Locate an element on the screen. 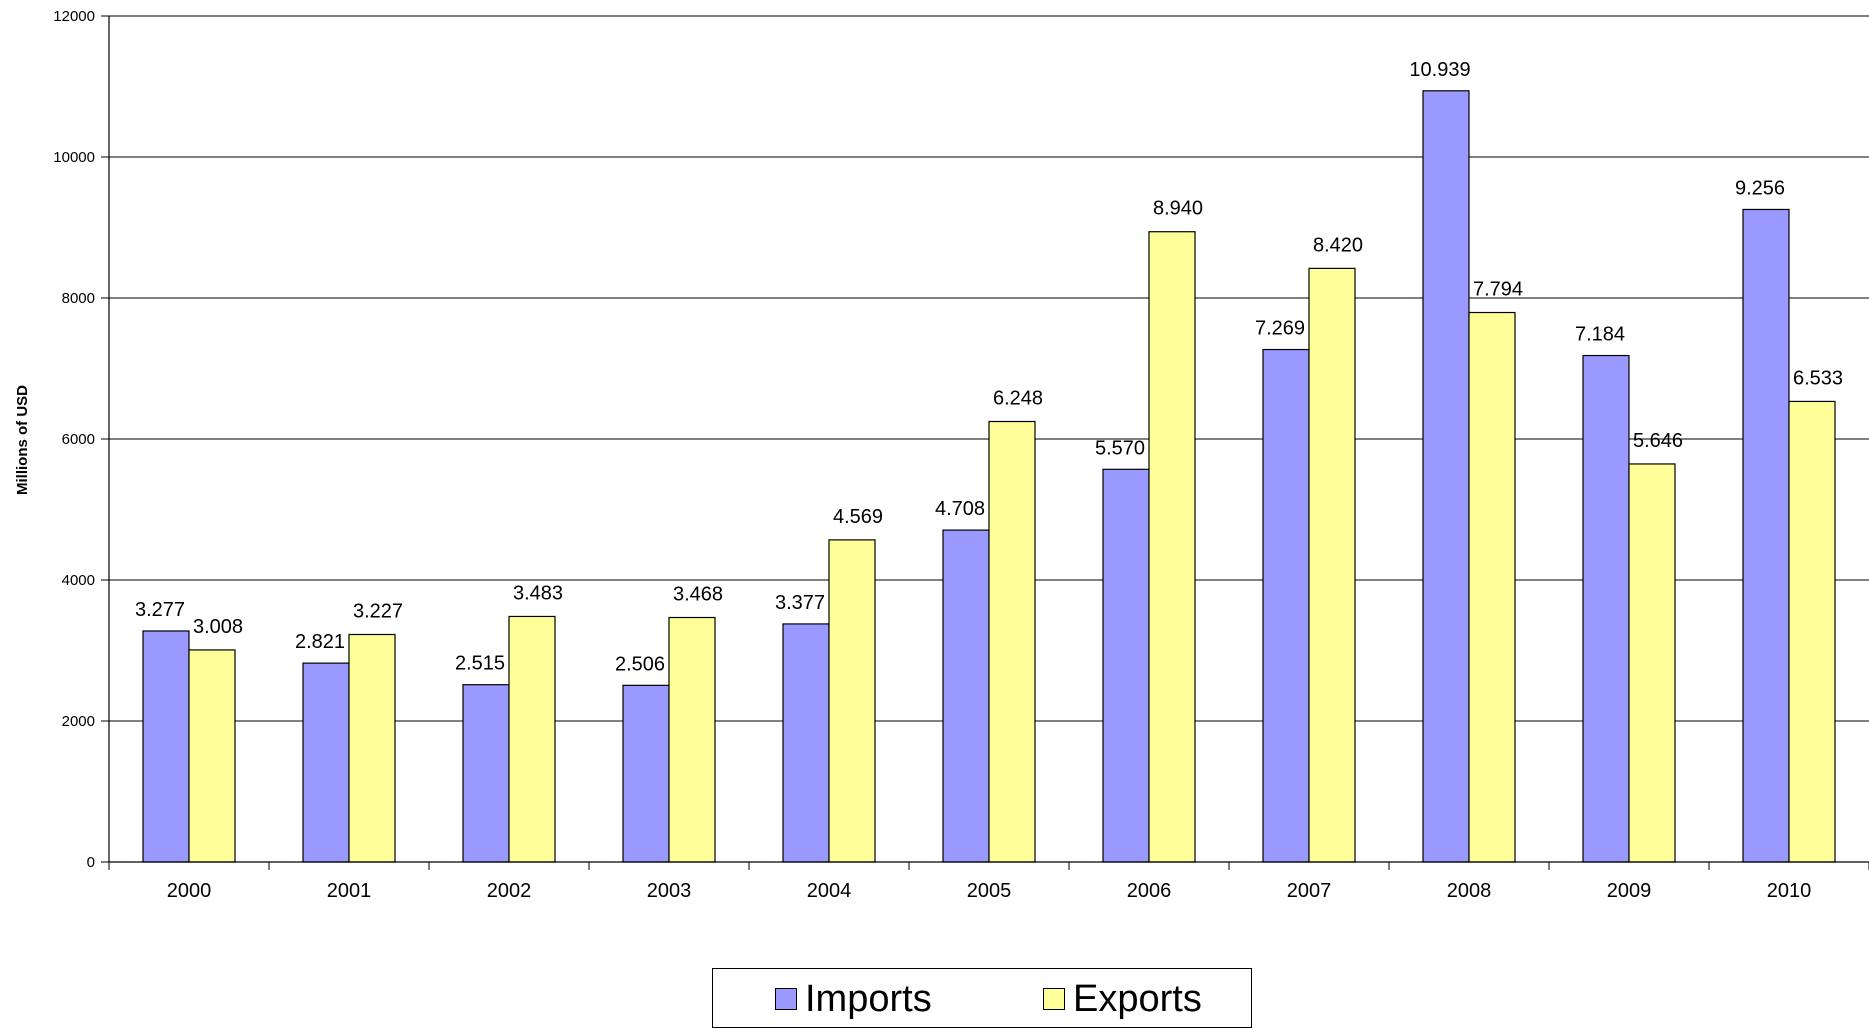 Image resolution: width=1869 pixels, height=1028 pixels. legend-item-imports: Imports is located at coordinates (853, 999).